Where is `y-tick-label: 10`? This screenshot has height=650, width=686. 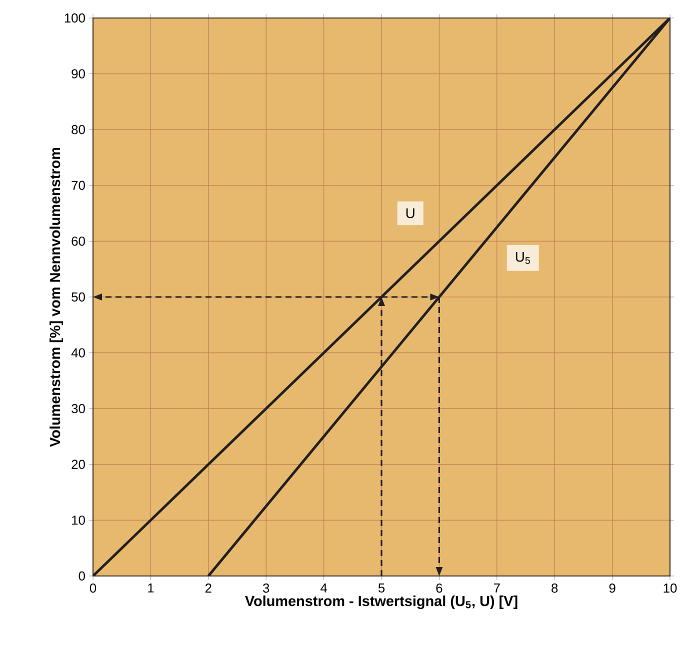
y-tick-label: 10 is located at coordinates (78, 520).